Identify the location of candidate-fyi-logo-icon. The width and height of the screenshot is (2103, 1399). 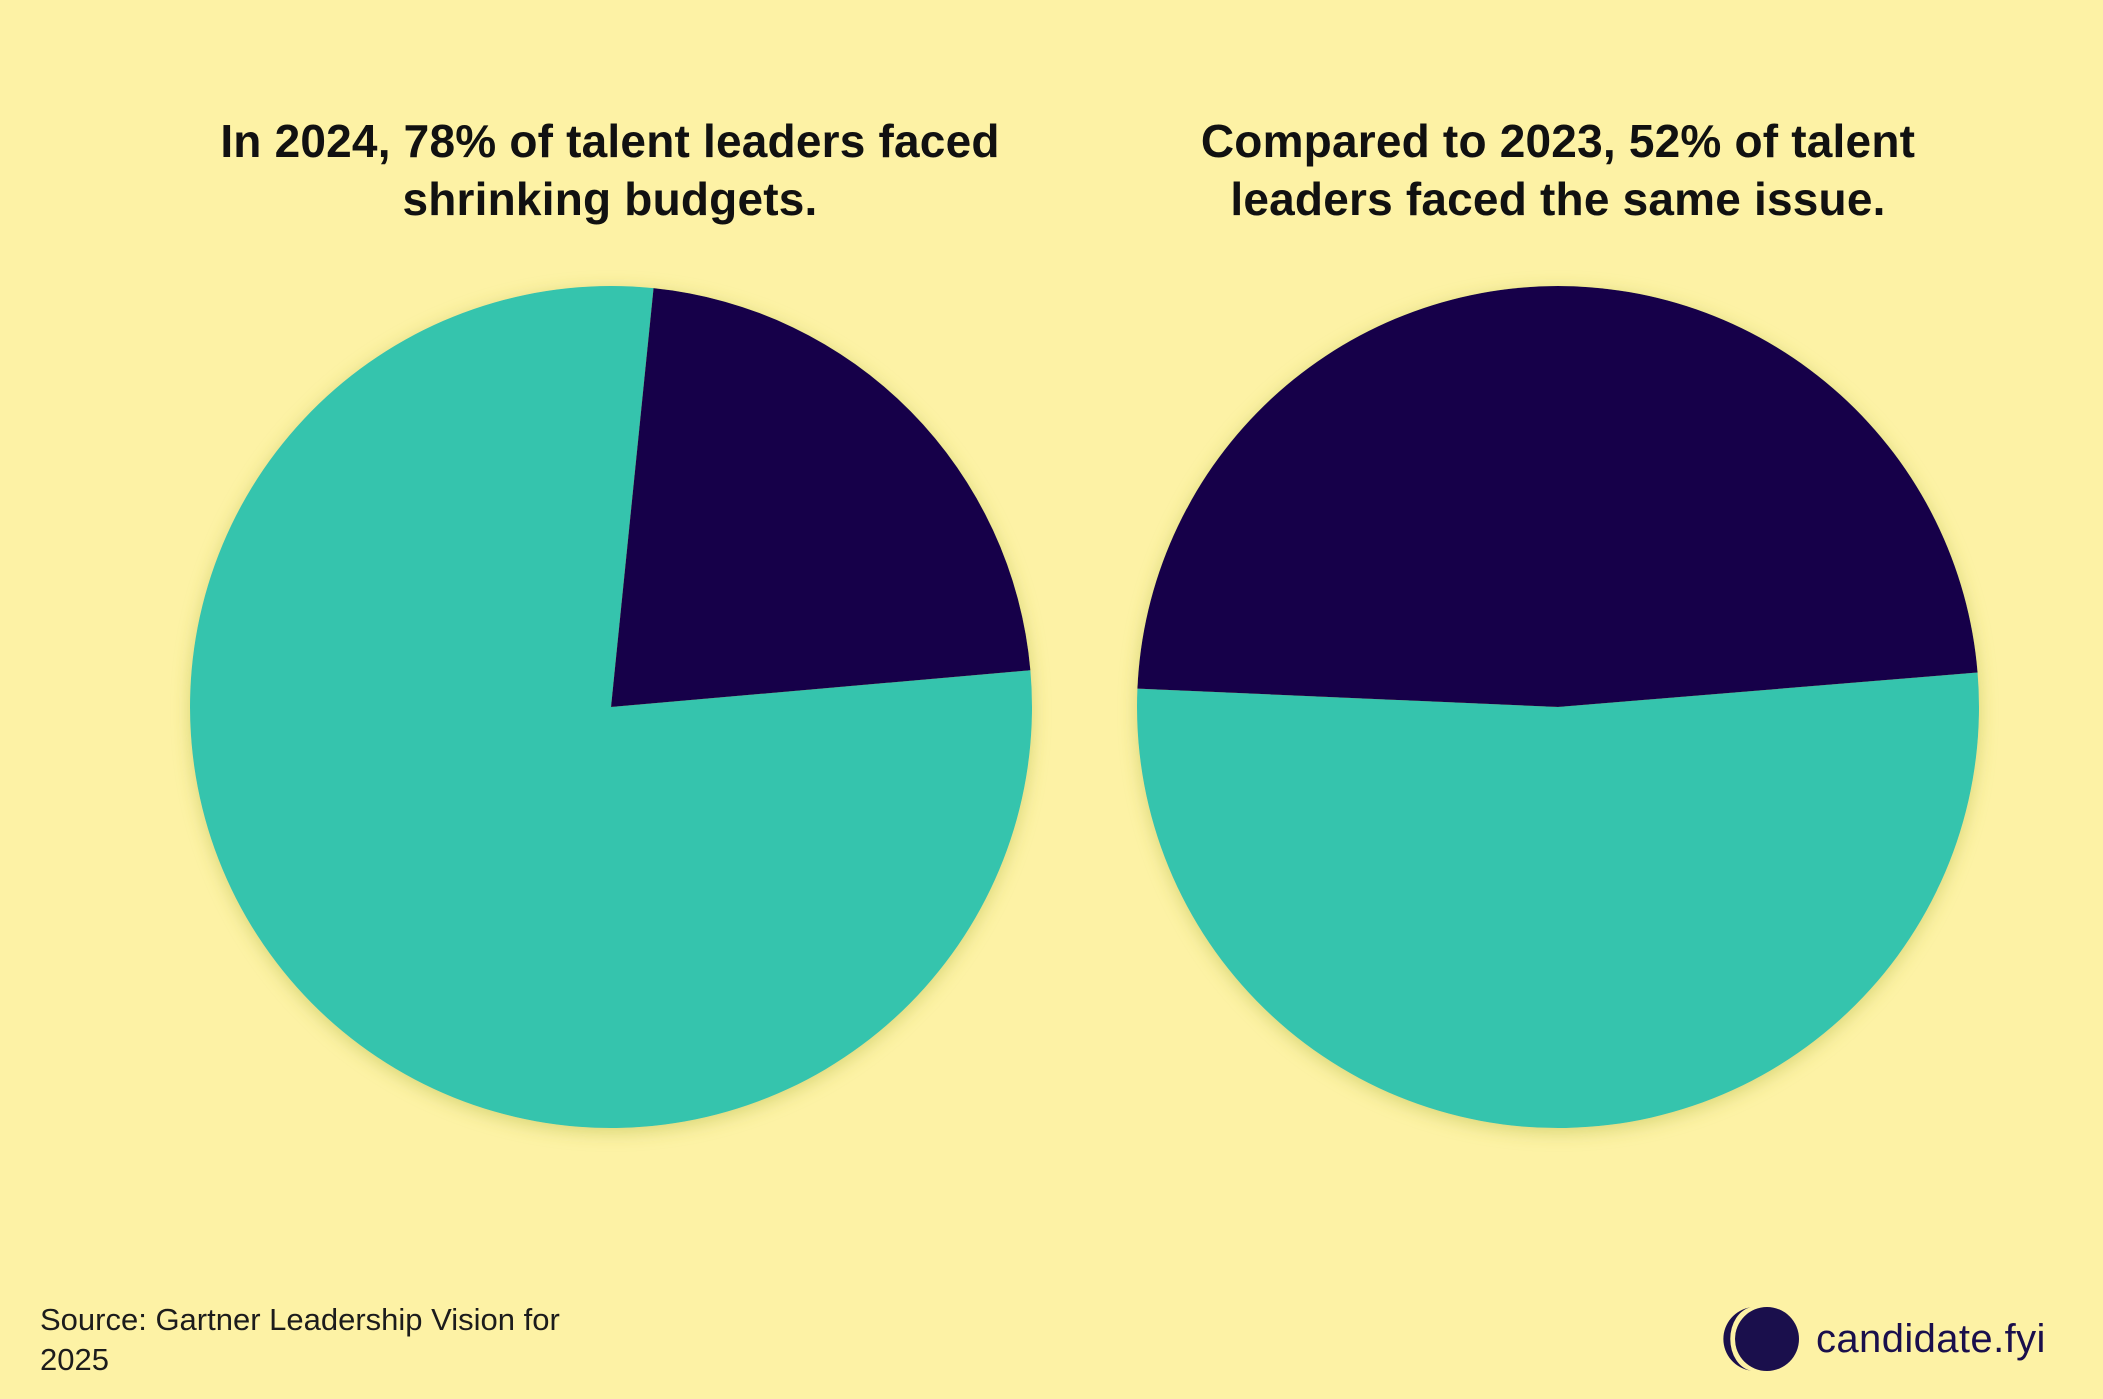
(1761, 1339).